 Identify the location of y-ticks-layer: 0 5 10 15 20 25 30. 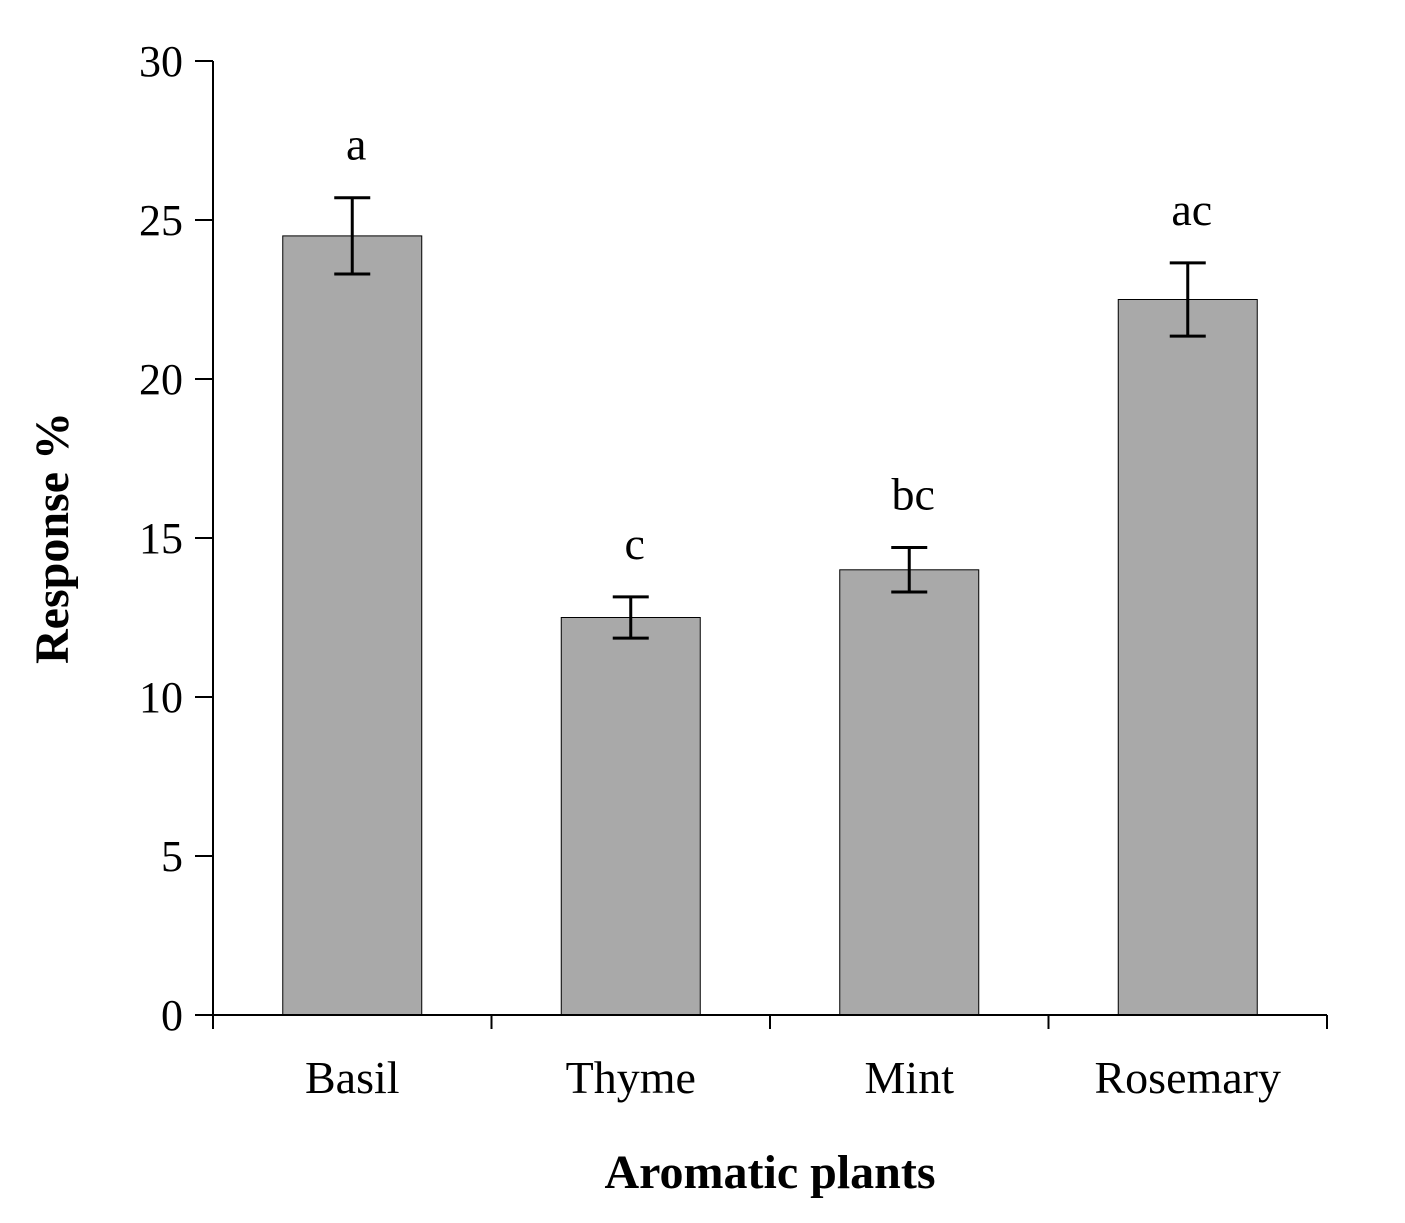
(176, 538).